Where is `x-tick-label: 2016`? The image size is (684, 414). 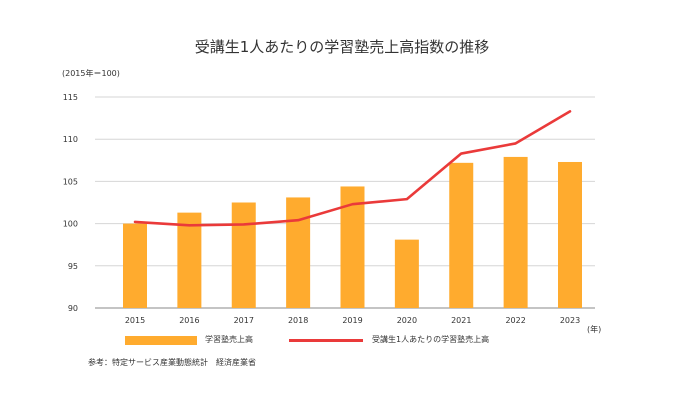 x-tick-label: 2016 is located at coordinates (189, 320).